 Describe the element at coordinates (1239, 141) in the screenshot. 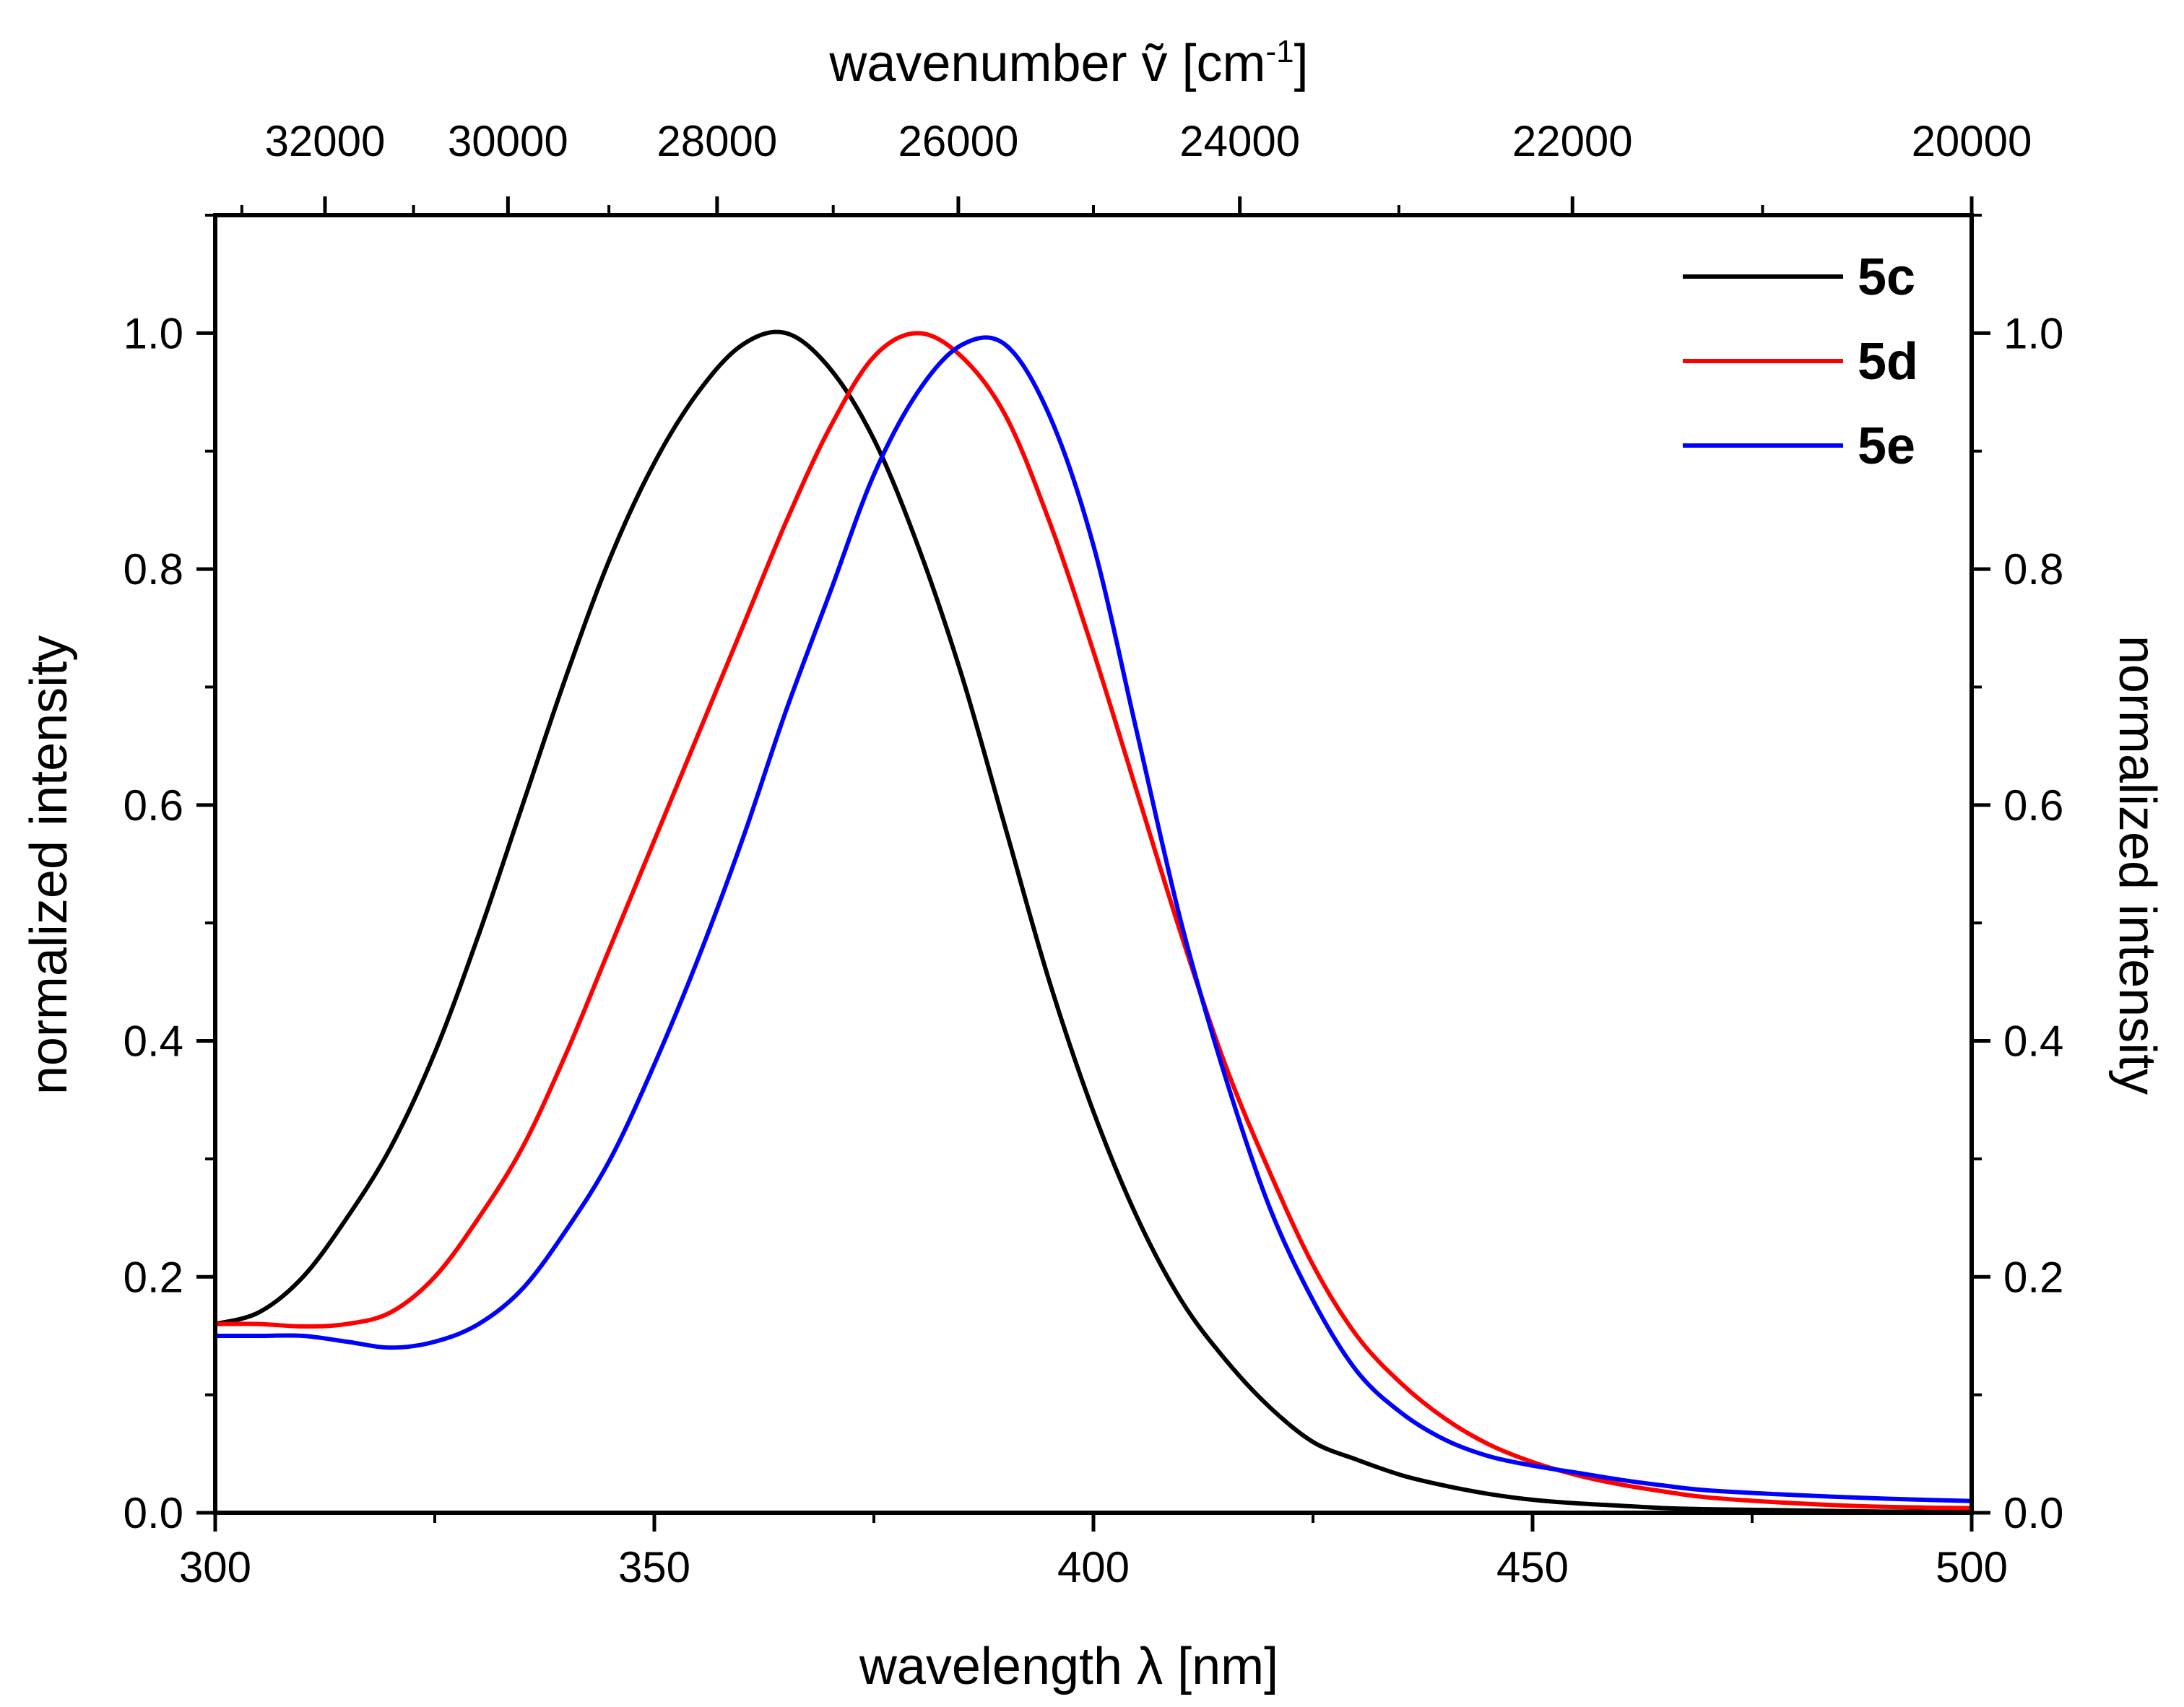

I see `top-tick-label: 24000` at that location.